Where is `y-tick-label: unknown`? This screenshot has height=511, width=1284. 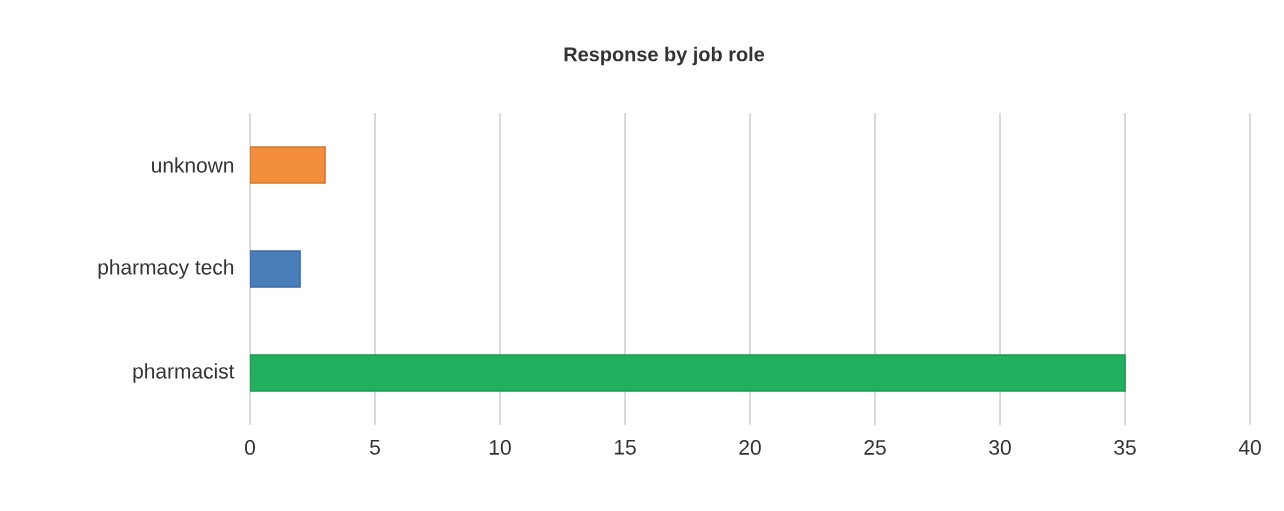
y-tick-label: unknown is located at coordinates (193, 165).